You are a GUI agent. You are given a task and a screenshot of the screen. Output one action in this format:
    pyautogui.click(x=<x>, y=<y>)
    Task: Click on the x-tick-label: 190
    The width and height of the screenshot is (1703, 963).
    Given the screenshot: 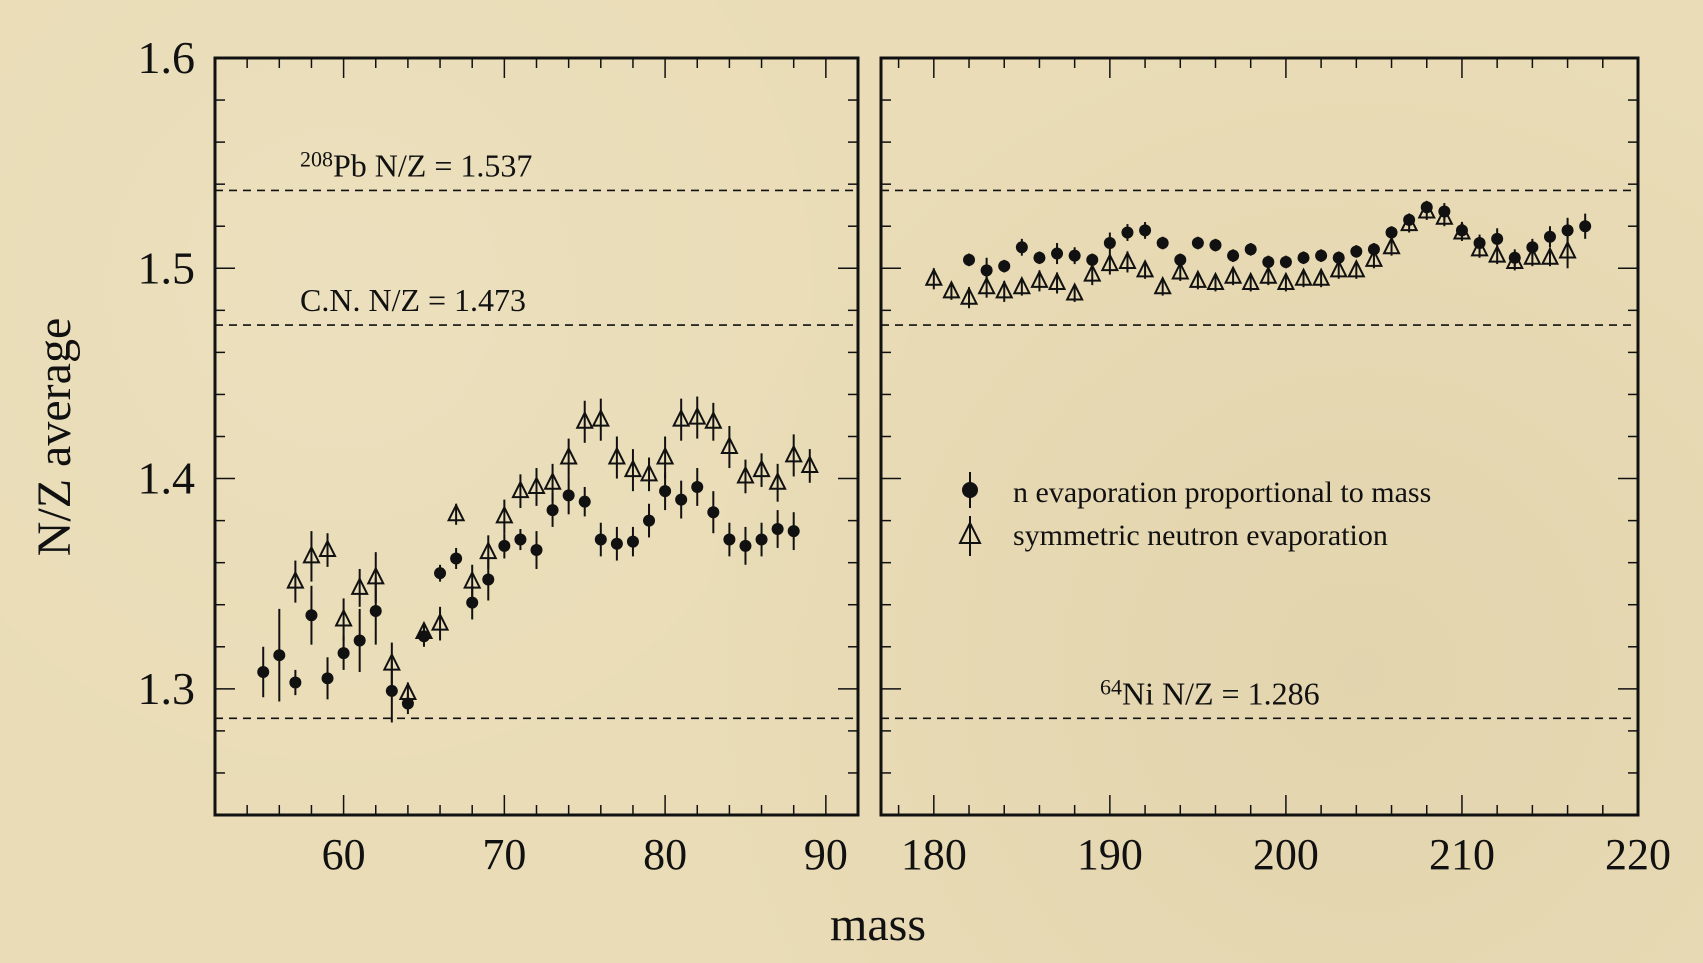 What is the action you would take?
    pyautogui.click(x=1110, y=854)
    